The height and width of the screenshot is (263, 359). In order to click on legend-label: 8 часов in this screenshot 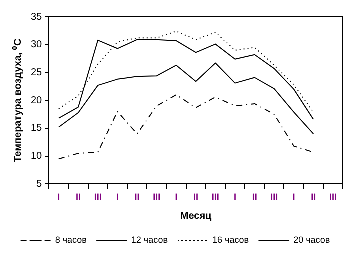, I will do `click(71, 239)`.